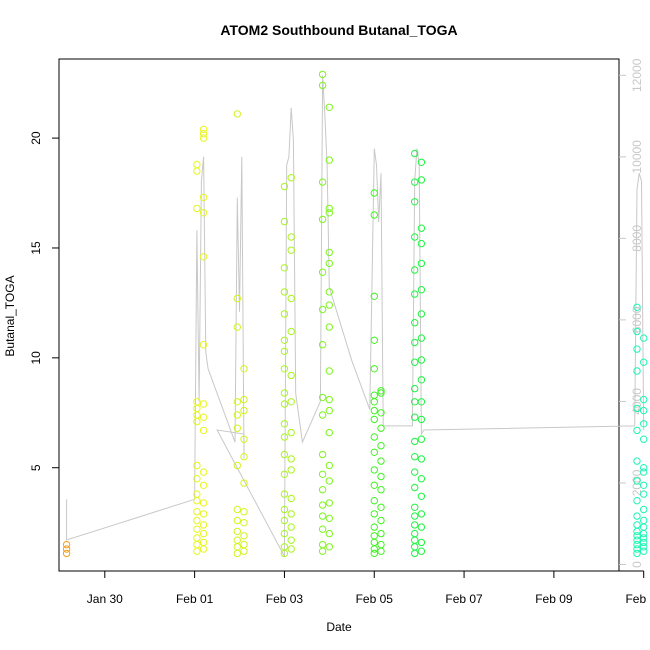 The image size is (650, 650). I want to click on x-tick-label: Jan 30, so click(105, 599).